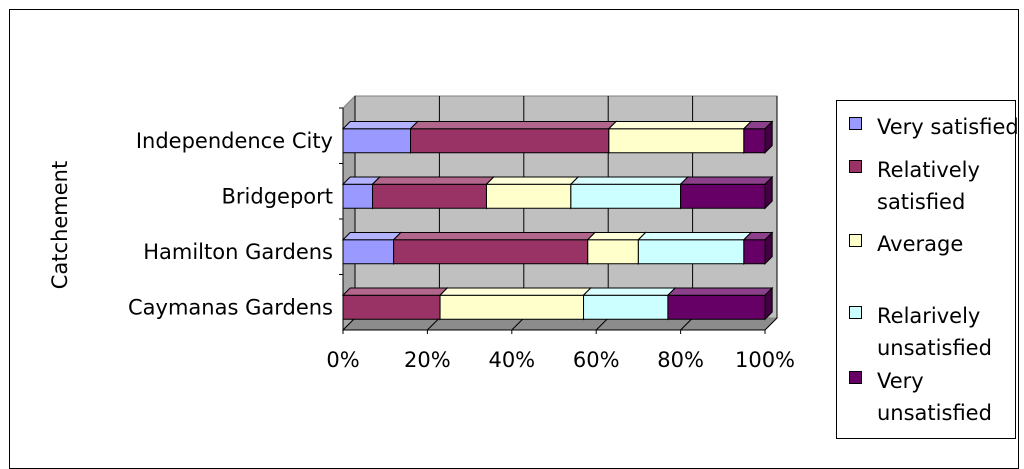  Describe the element at coordinates (680, 360) in the screenshot. I see `x-tick-label: 80%` at that location.